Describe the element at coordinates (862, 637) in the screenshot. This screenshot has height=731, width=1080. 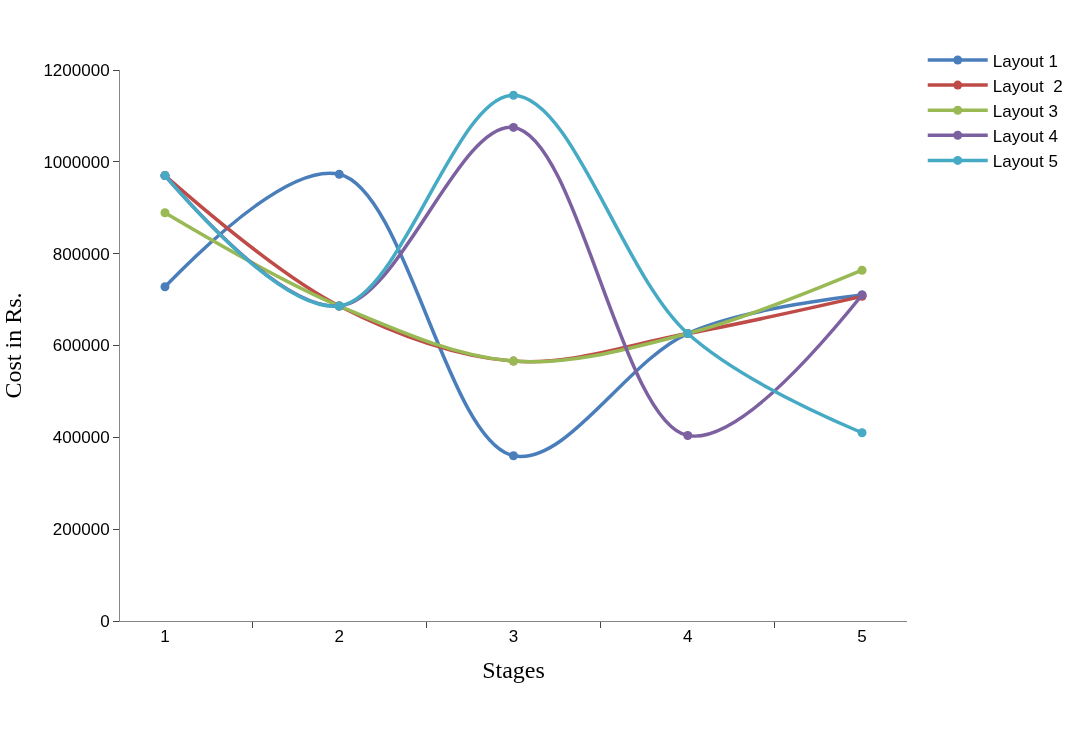
I see `x-tick-label: 5` at that location.